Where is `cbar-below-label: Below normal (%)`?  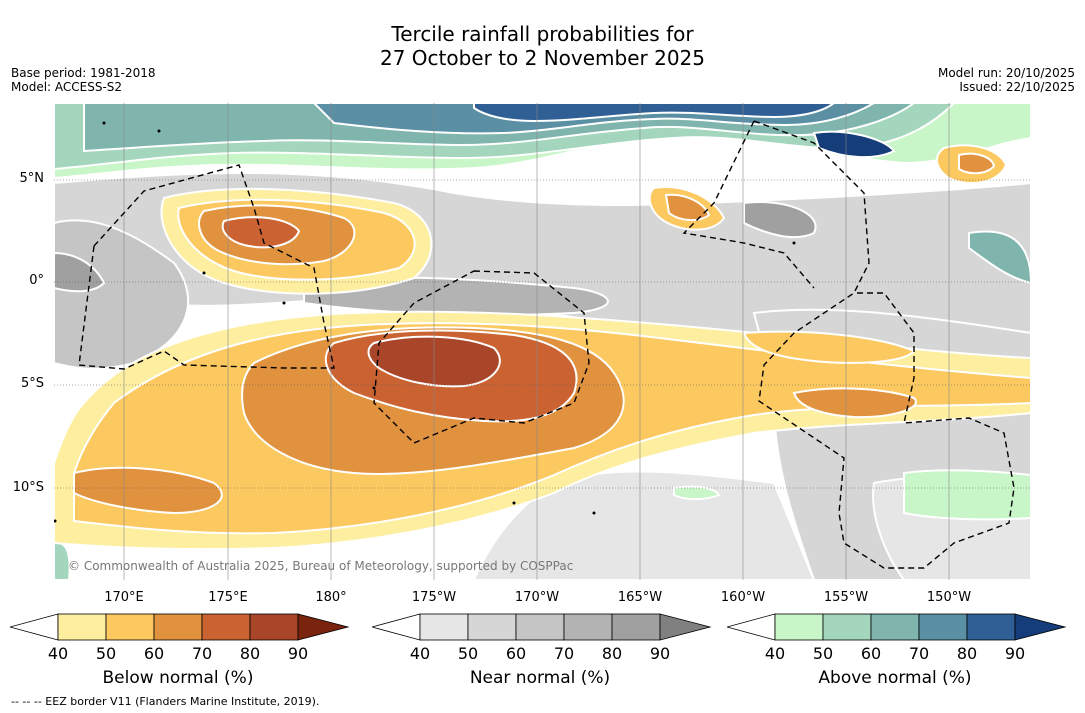
cbar-below-label: Below normal (%) is located at coordinates (178, 678).